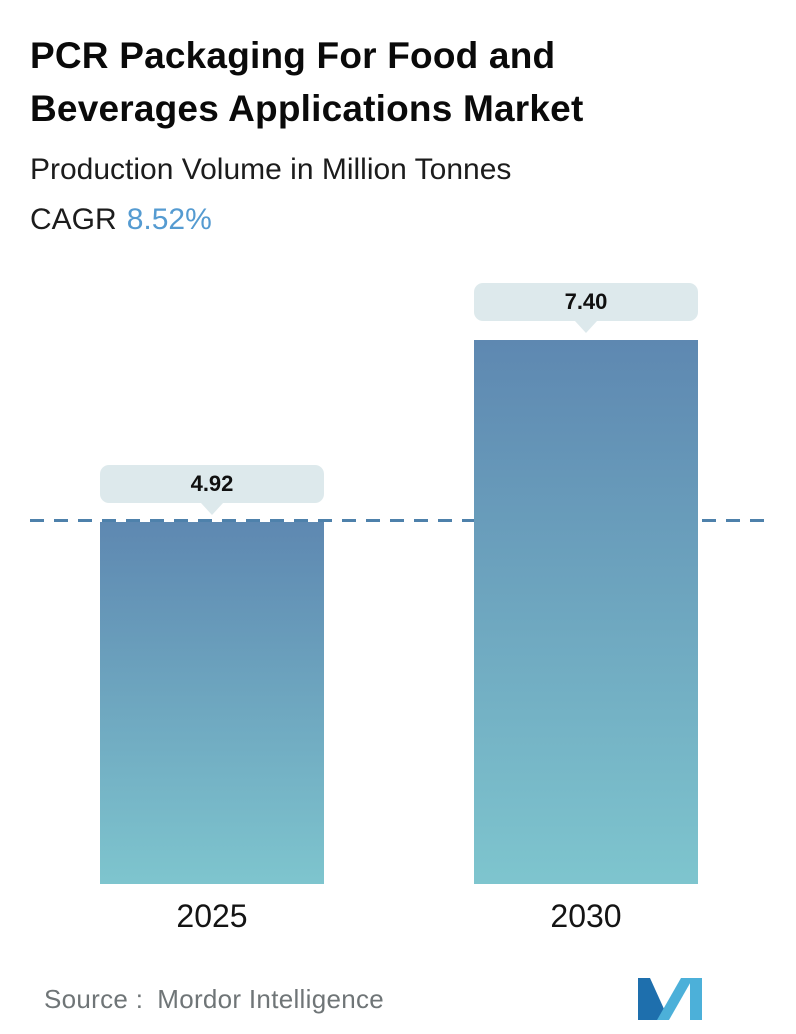 Image resolution: width=796 pixels, height=1034 pixels. I want to click on source-text: Source : Mordor Intelligence, so click(214, 999).